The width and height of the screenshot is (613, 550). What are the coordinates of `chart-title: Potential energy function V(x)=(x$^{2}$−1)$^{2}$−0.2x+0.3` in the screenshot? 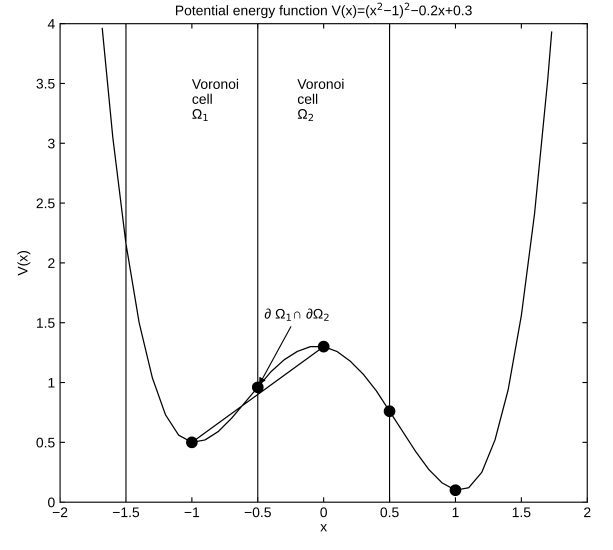 It's located at (324, 10).